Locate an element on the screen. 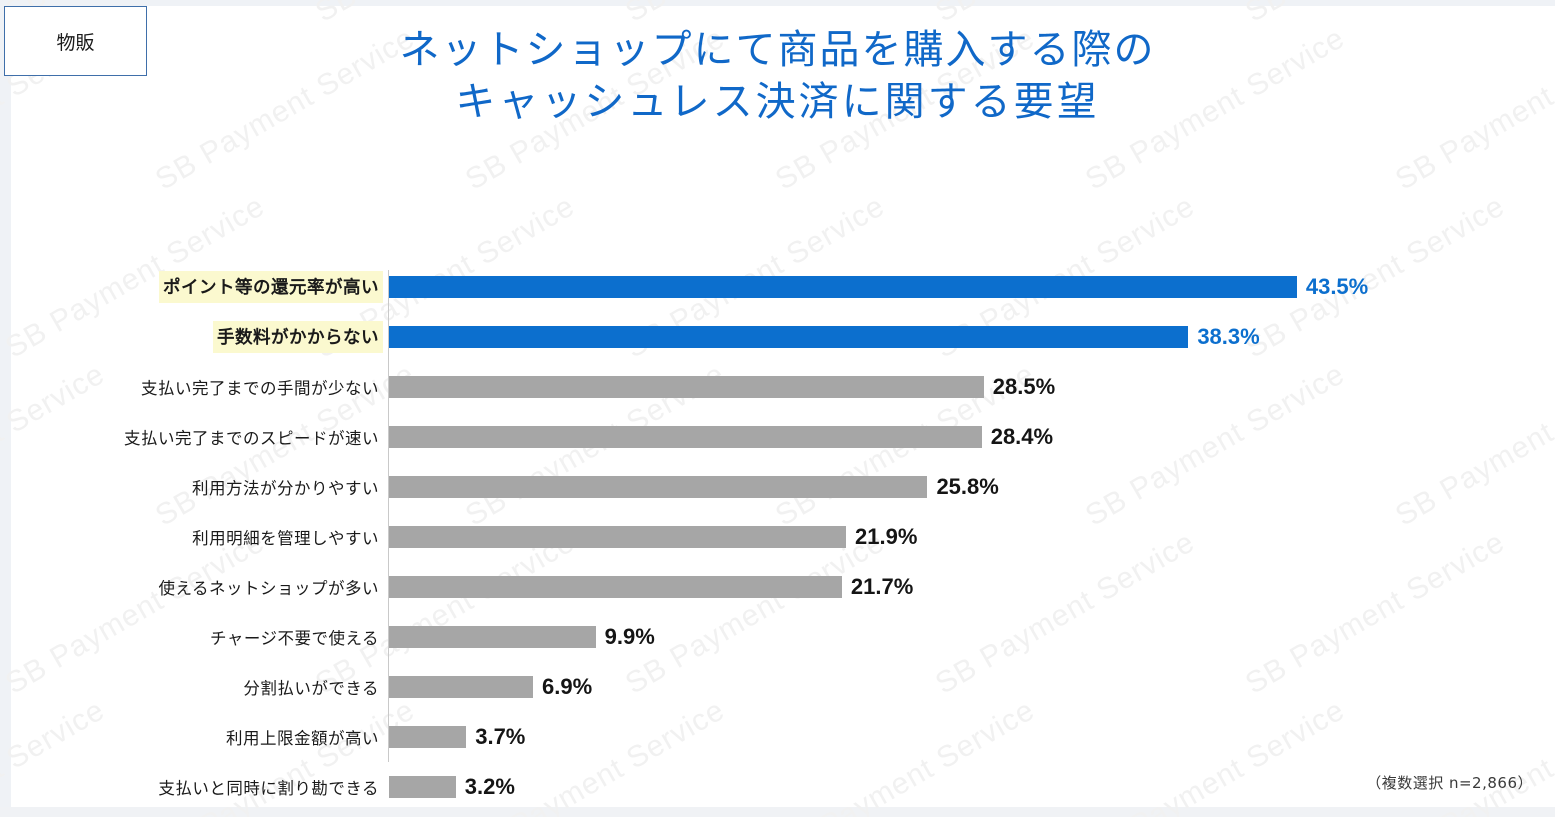 The image size is (1555, 817). category-label-wrap: 支払い完了までの手間が少ない is located at coordinates (260, 387).